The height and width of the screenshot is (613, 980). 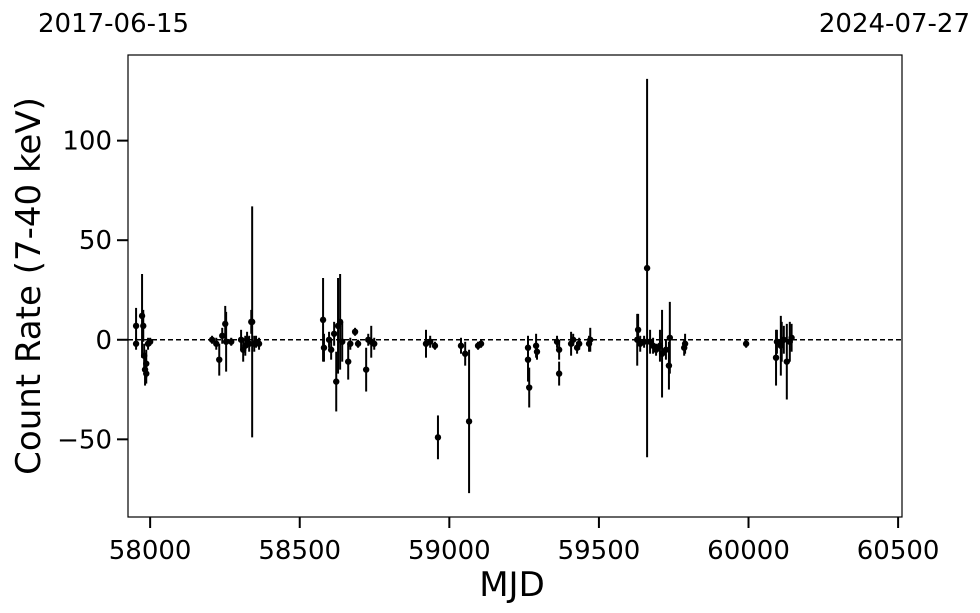 What do you see at coordinates (748, 551) in the screenshot?
I see `x-tick-label: 60000` at bounding box center [748, 551].